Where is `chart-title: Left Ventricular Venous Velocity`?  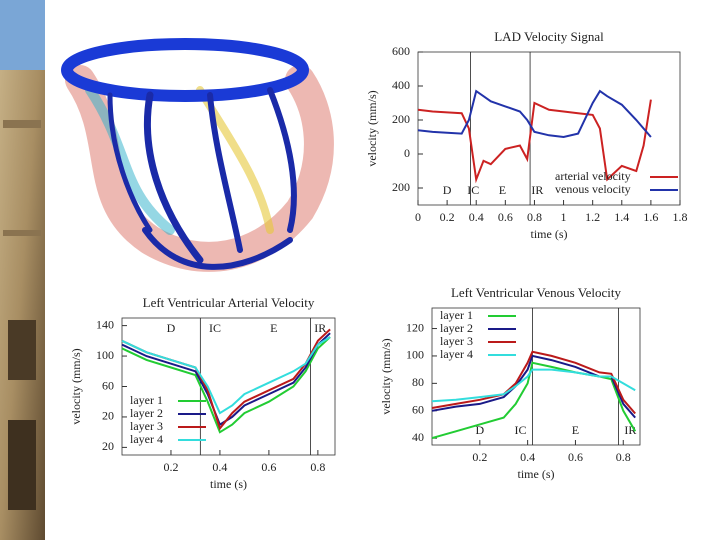 chart-title: Left Ventricular Venous Velocity is located at coordinates (536, 292).